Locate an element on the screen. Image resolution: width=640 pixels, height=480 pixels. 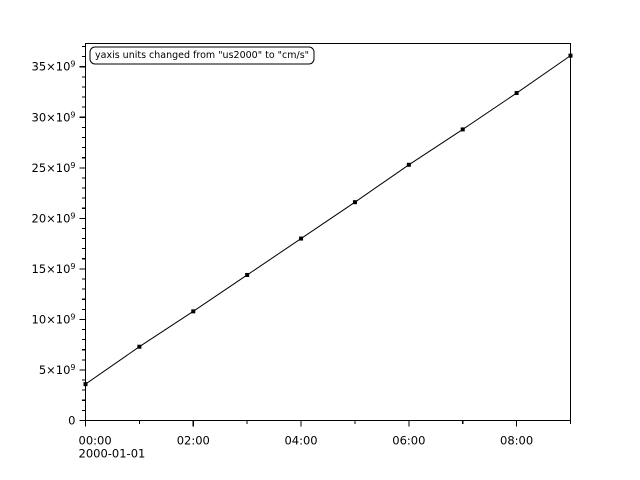
x-tick-label: 00:00 is located at coordinates (95, 441).